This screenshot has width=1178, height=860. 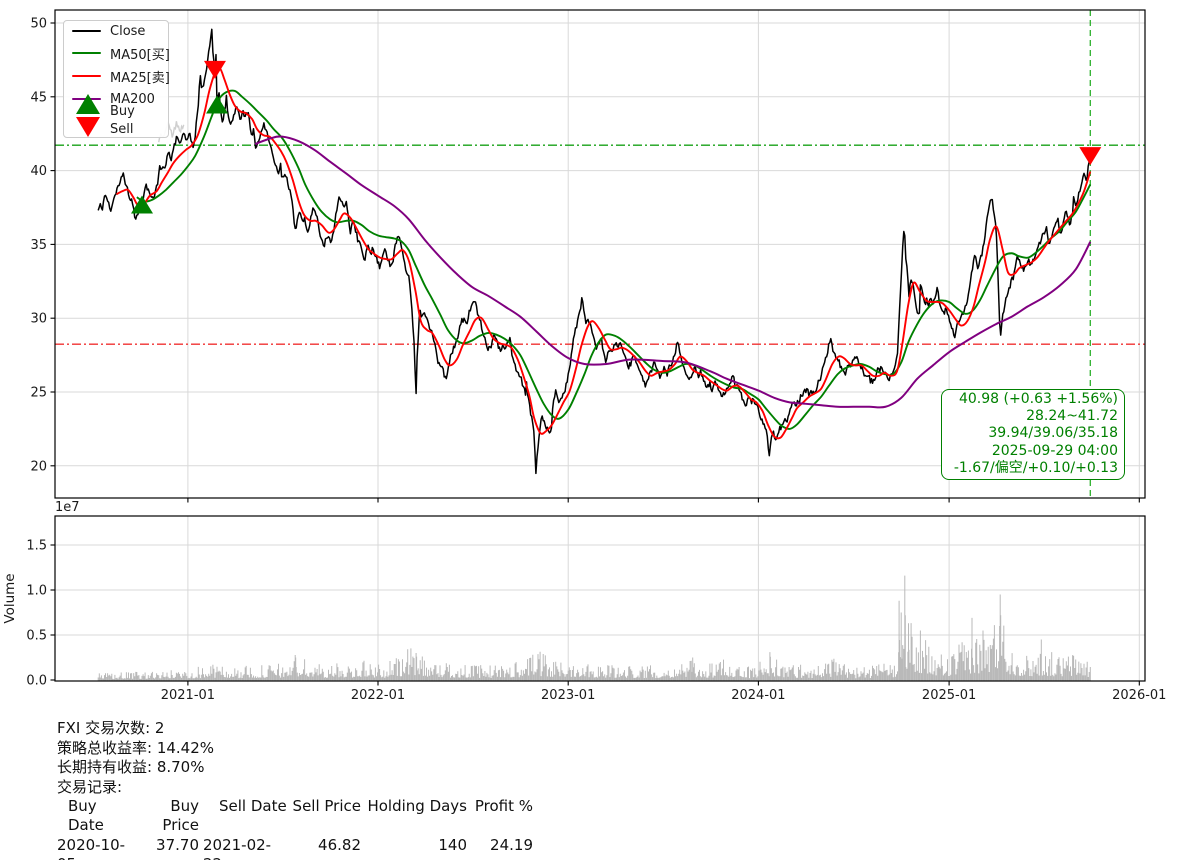 What do you see at coordinates (131, 767) in the screenshot?
I see `hold-return-line: 长期持有收益: 8.70%` at bounding box center [131, 767].